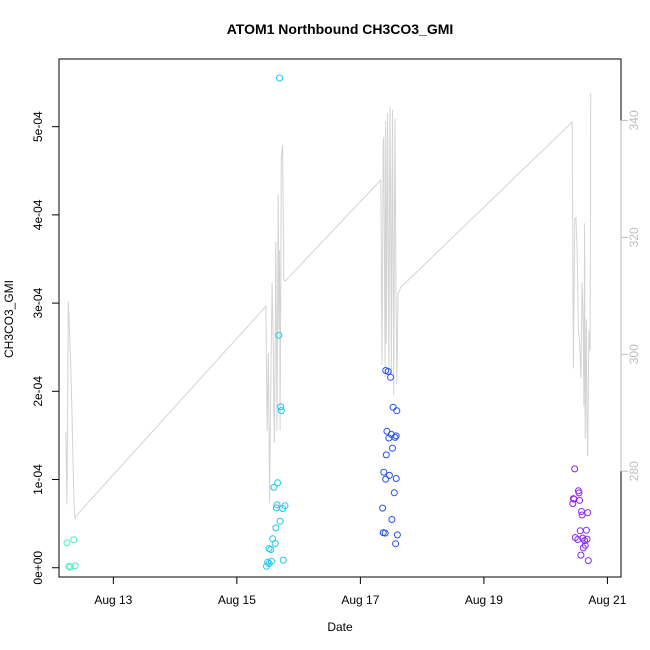  I want to click on x-axis-label: Date, so click(340, 627).